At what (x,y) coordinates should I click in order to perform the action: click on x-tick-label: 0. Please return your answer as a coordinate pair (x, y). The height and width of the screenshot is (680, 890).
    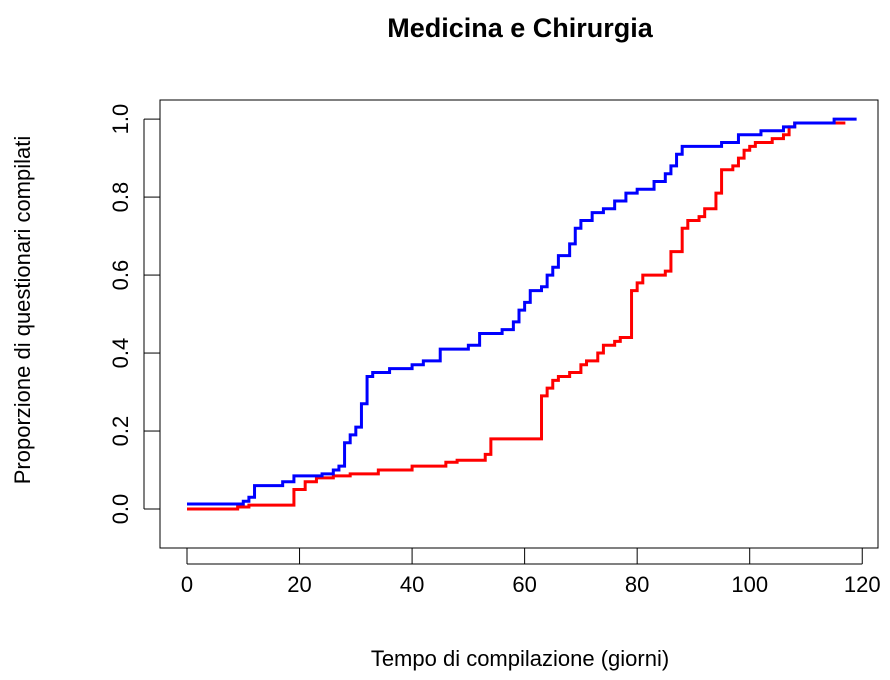
    Looking at the image, I should click on (187, 584).